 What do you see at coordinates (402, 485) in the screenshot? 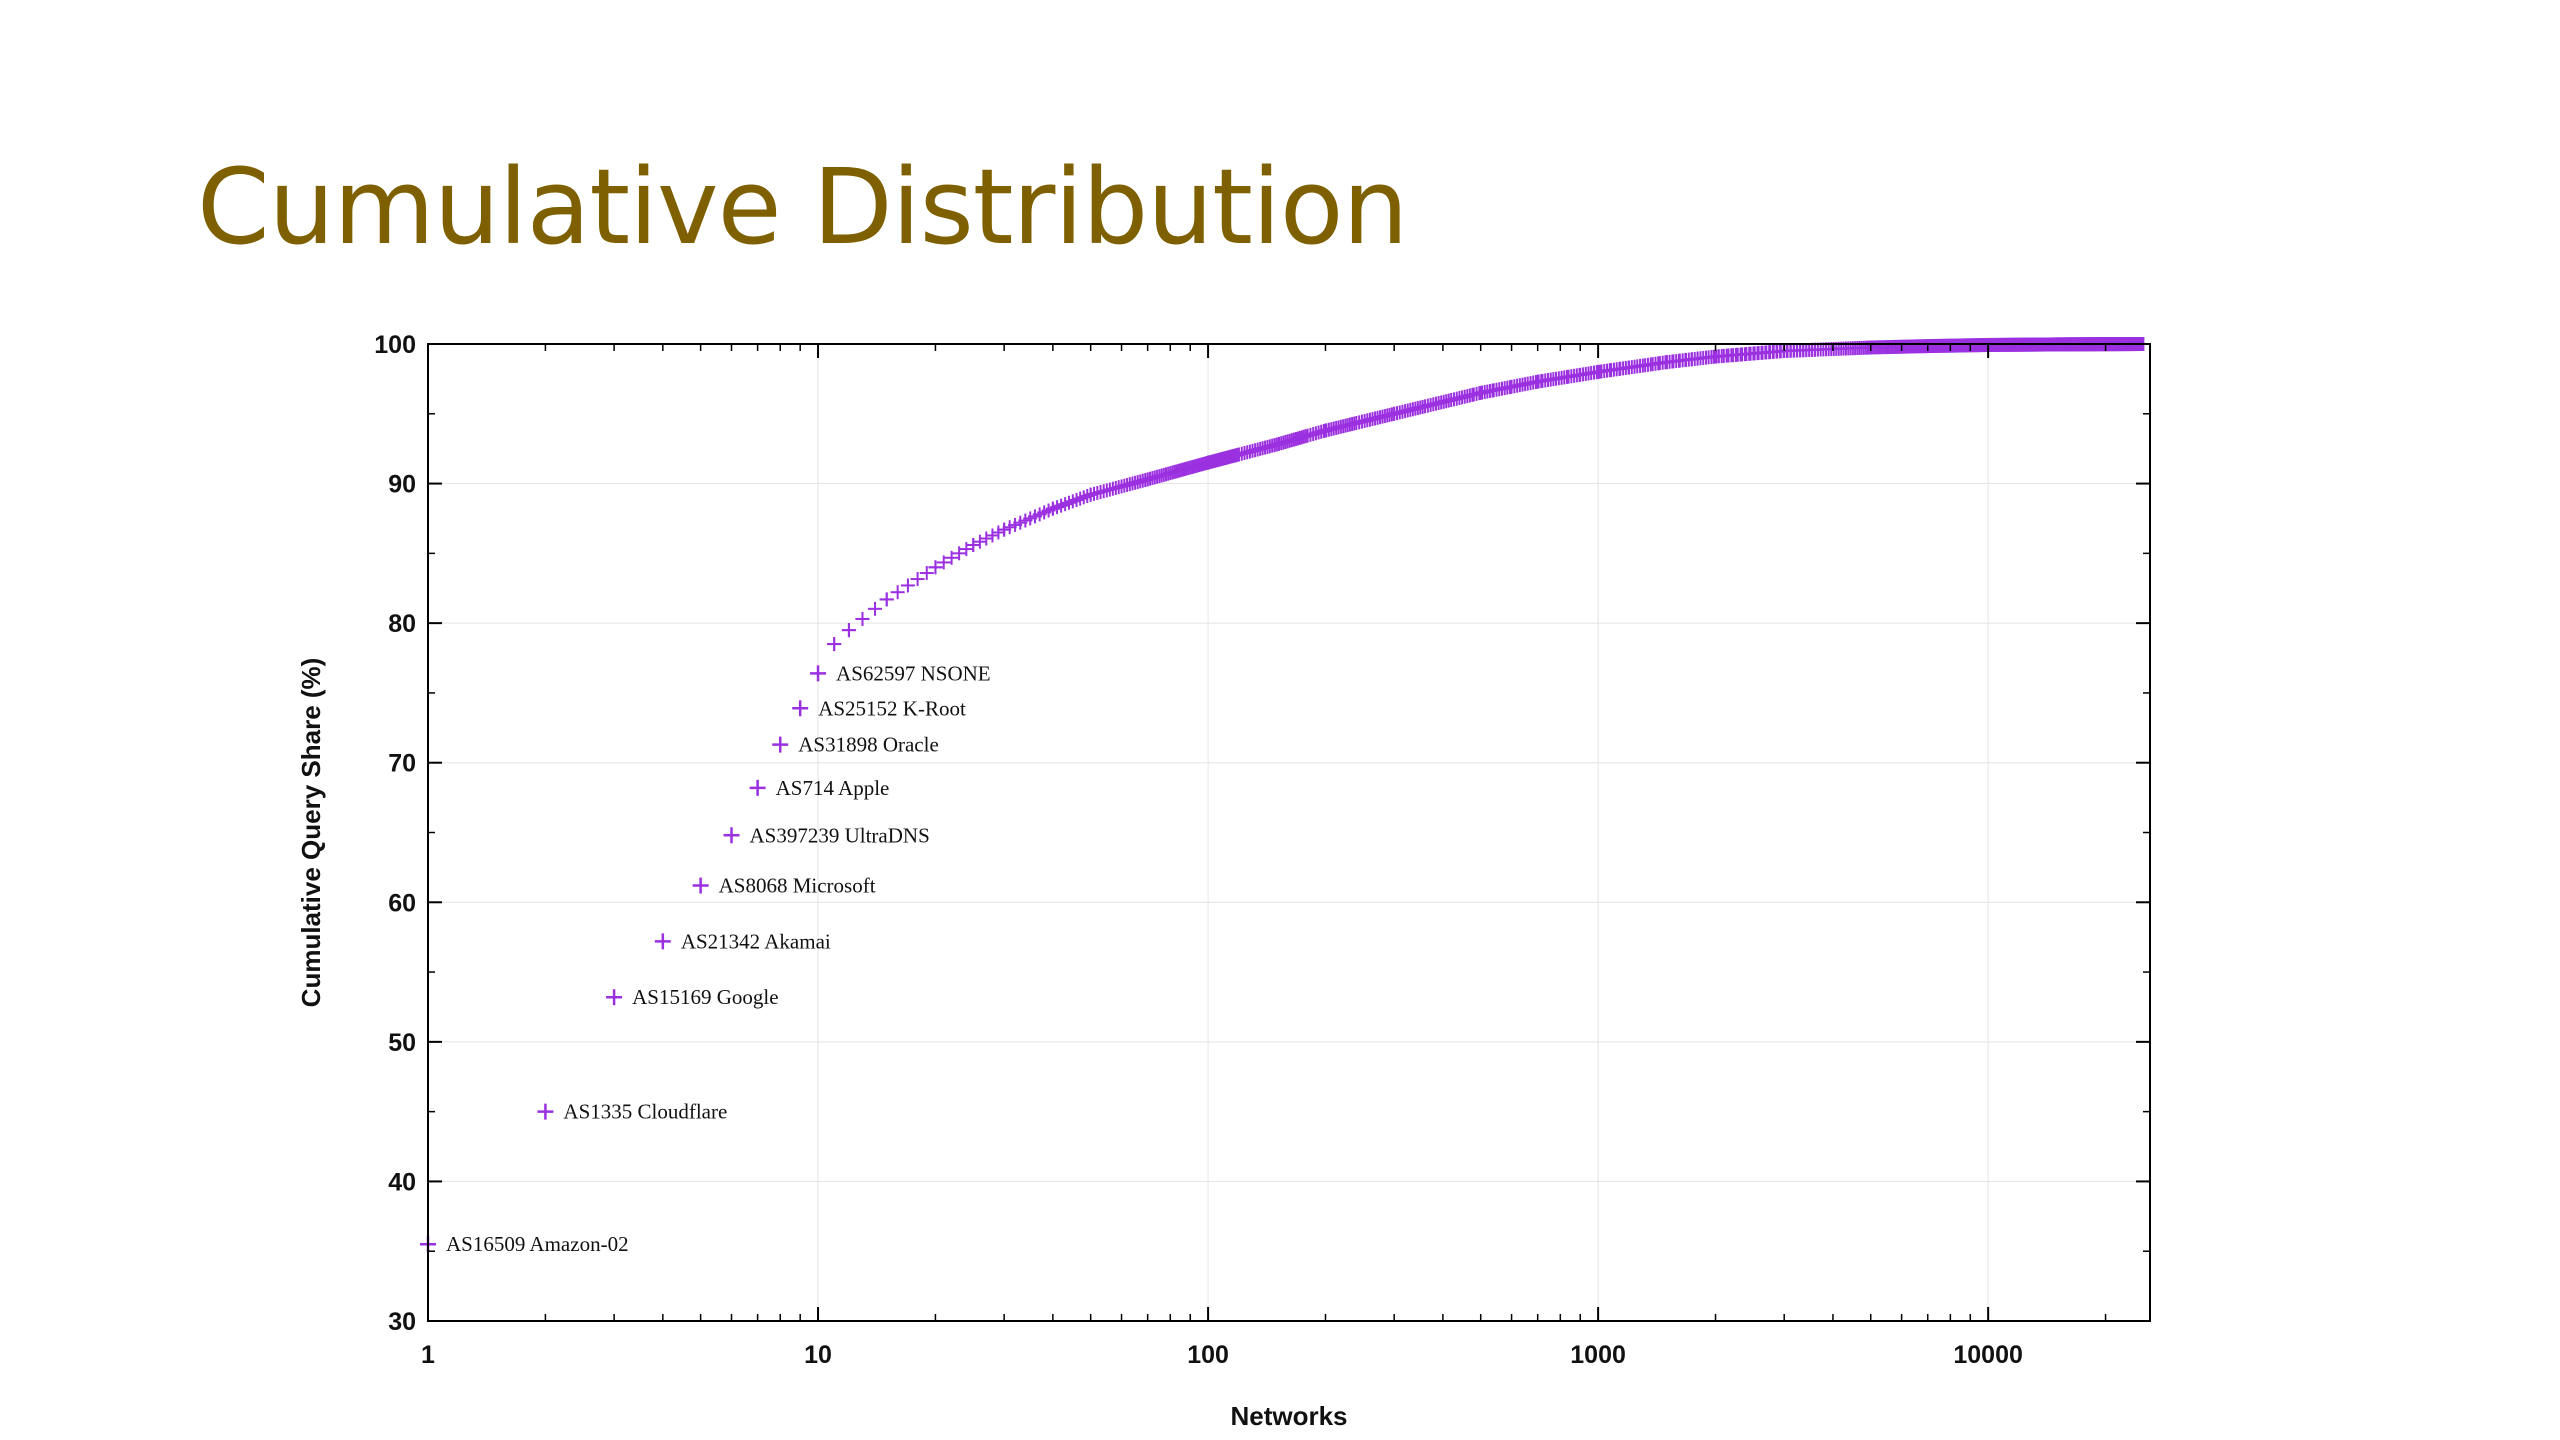
I see `y-tick-label: 90` at bounding box center [402, 485].